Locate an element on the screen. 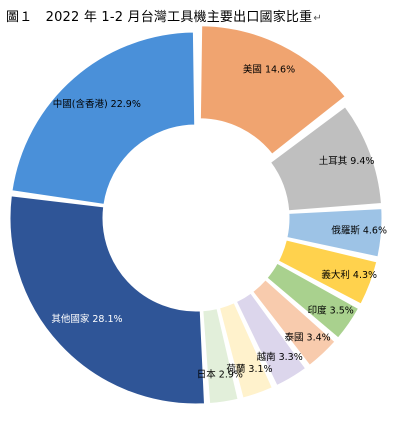 This screenshot has height=422, width=407. donut-slice-7-label: 越南 3.3% is located at coordinates (280, 357).